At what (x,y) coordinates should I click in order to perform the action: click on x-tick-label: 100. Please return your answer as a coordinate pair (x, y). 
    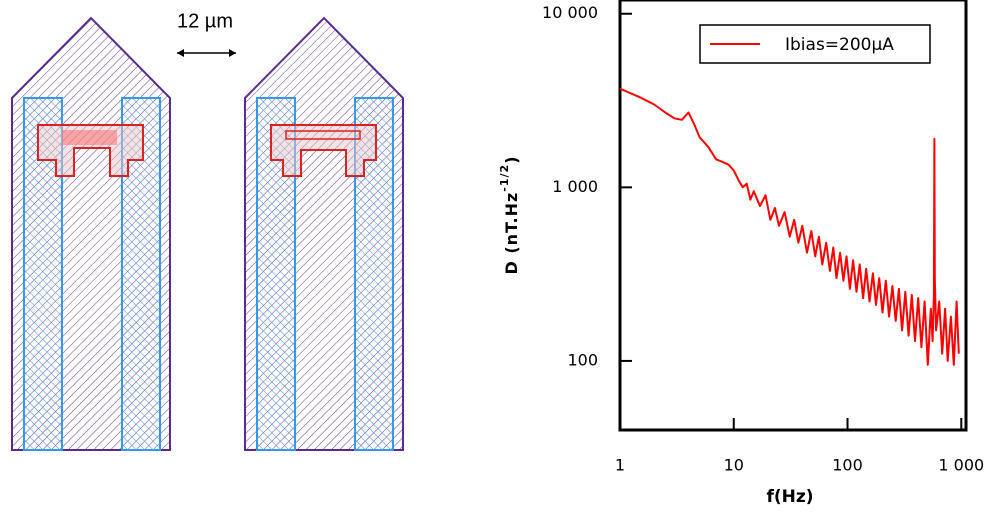
    Looking at the image, I should click on (847, 465).